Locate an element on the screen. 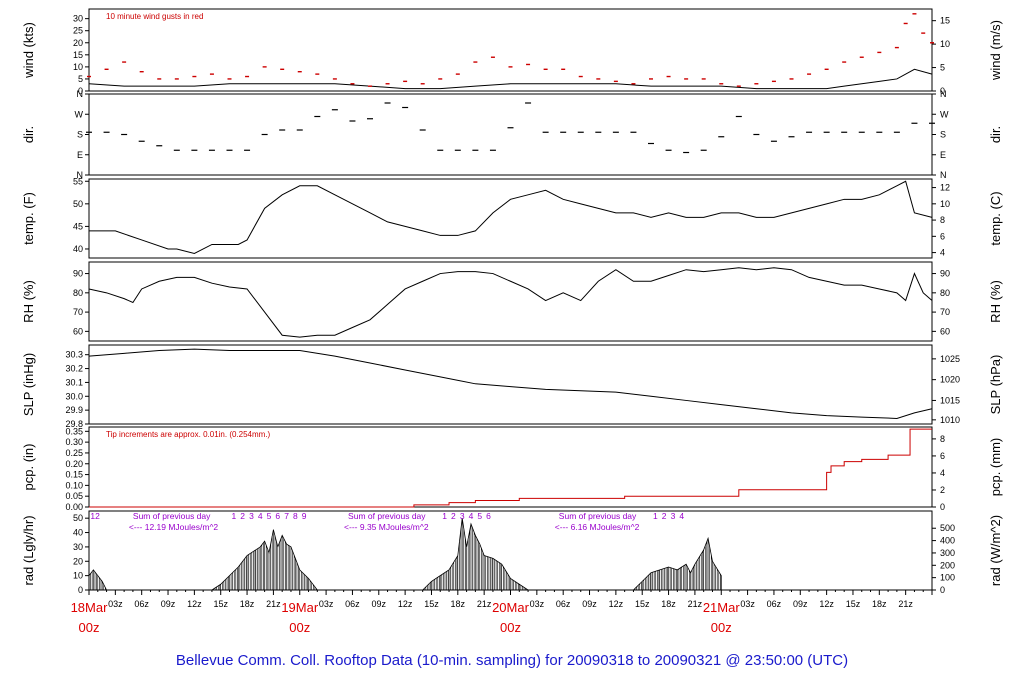 The width and height of the screenshot is (1024, 700). left-axis-tick-label: 0.20 is located at coordinates (74, 464).